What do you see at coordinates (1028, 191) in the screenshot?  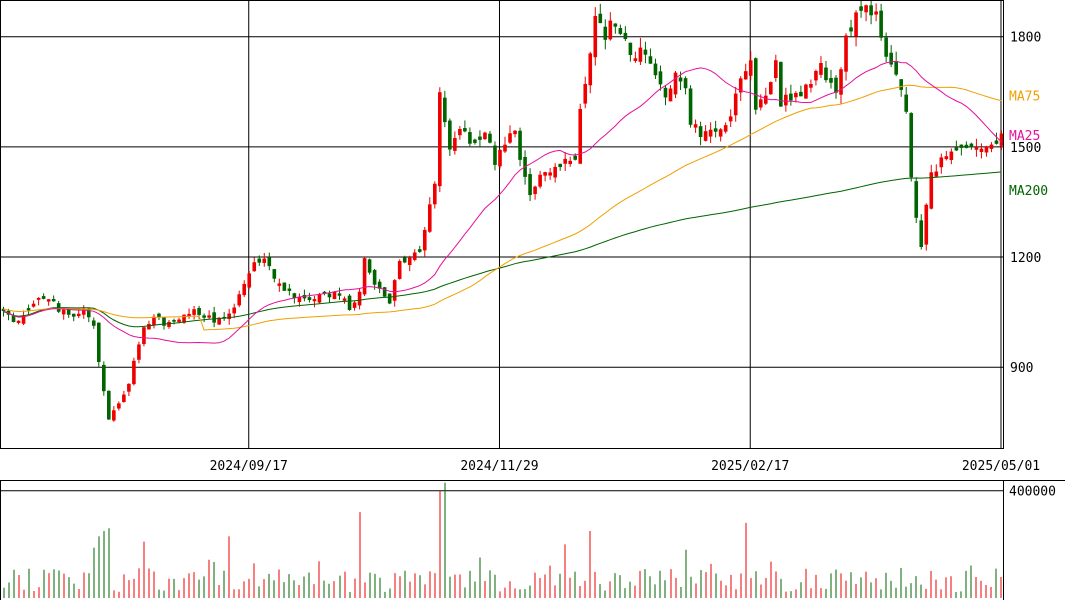 I see `ma-label: MA200` at bounding box center [1028, 191].